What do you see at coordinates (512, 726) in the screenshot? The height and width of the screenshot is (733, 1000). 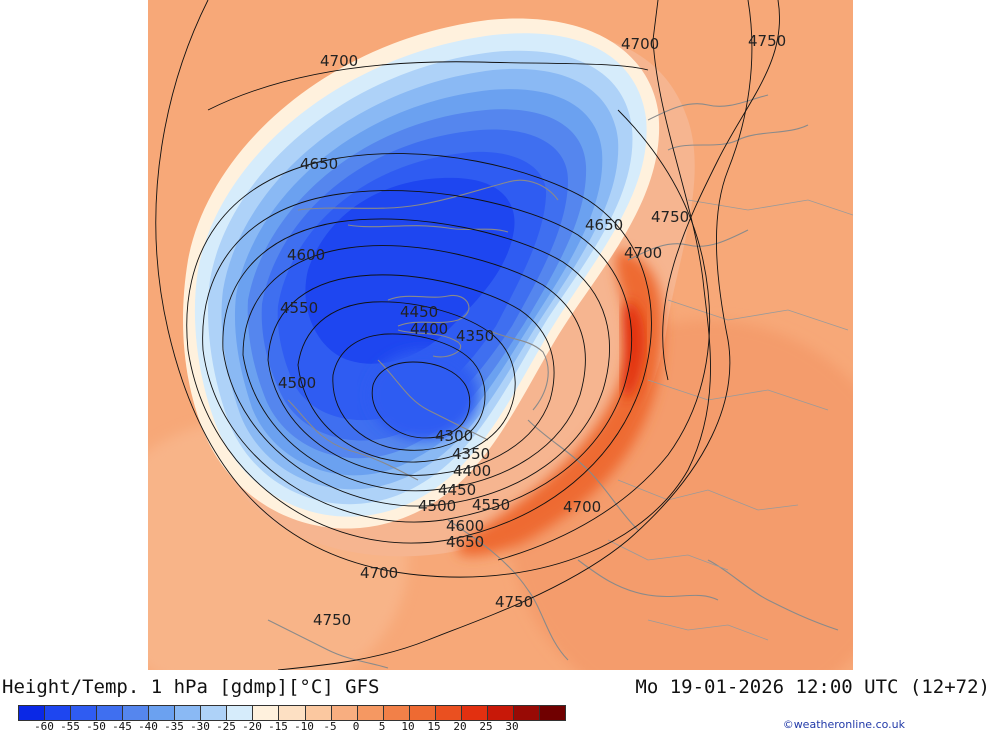 I see `legend-tick-label: 30` at bounding box center [512, 726].